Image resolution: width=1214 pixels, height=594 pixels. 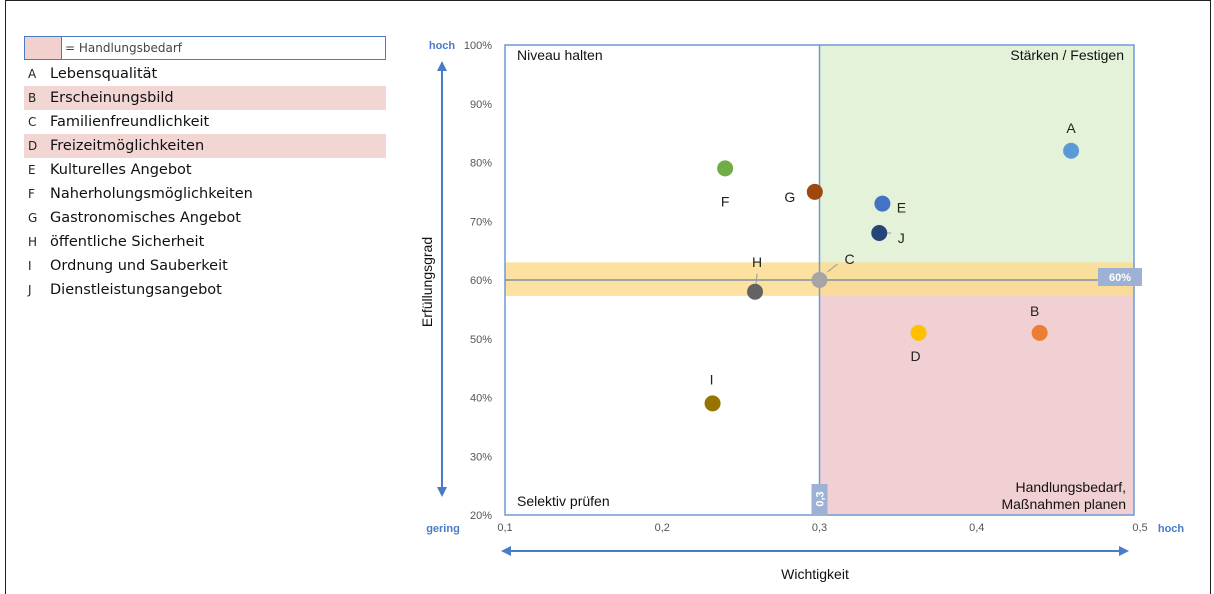 I want to click on y-tick-label: 40%, so click(x=481, y=399).